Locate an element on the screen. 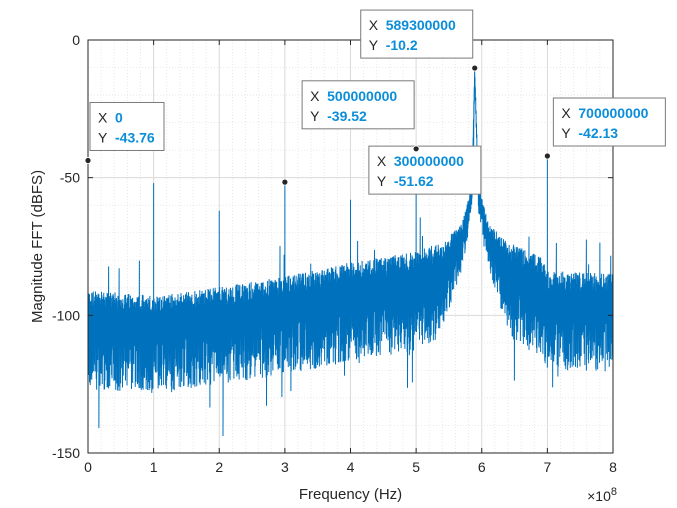 The width and height of the screenshot is (677, 508). x-tick-label: 7 is located at coordinates (547, 467).